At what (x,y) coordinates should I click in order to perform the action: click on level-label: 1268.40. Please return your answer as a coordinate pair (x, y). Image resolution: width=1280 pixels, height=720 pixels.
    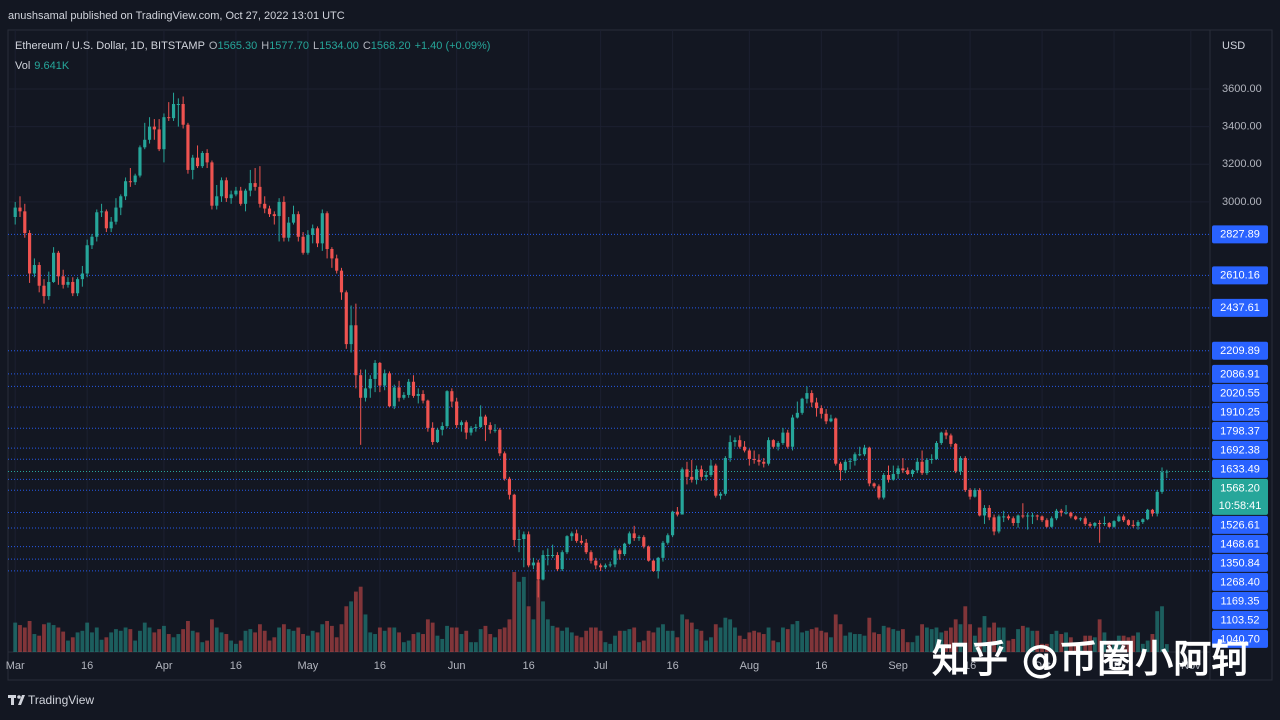
    Looking at the image, I should click on (1240, 582).